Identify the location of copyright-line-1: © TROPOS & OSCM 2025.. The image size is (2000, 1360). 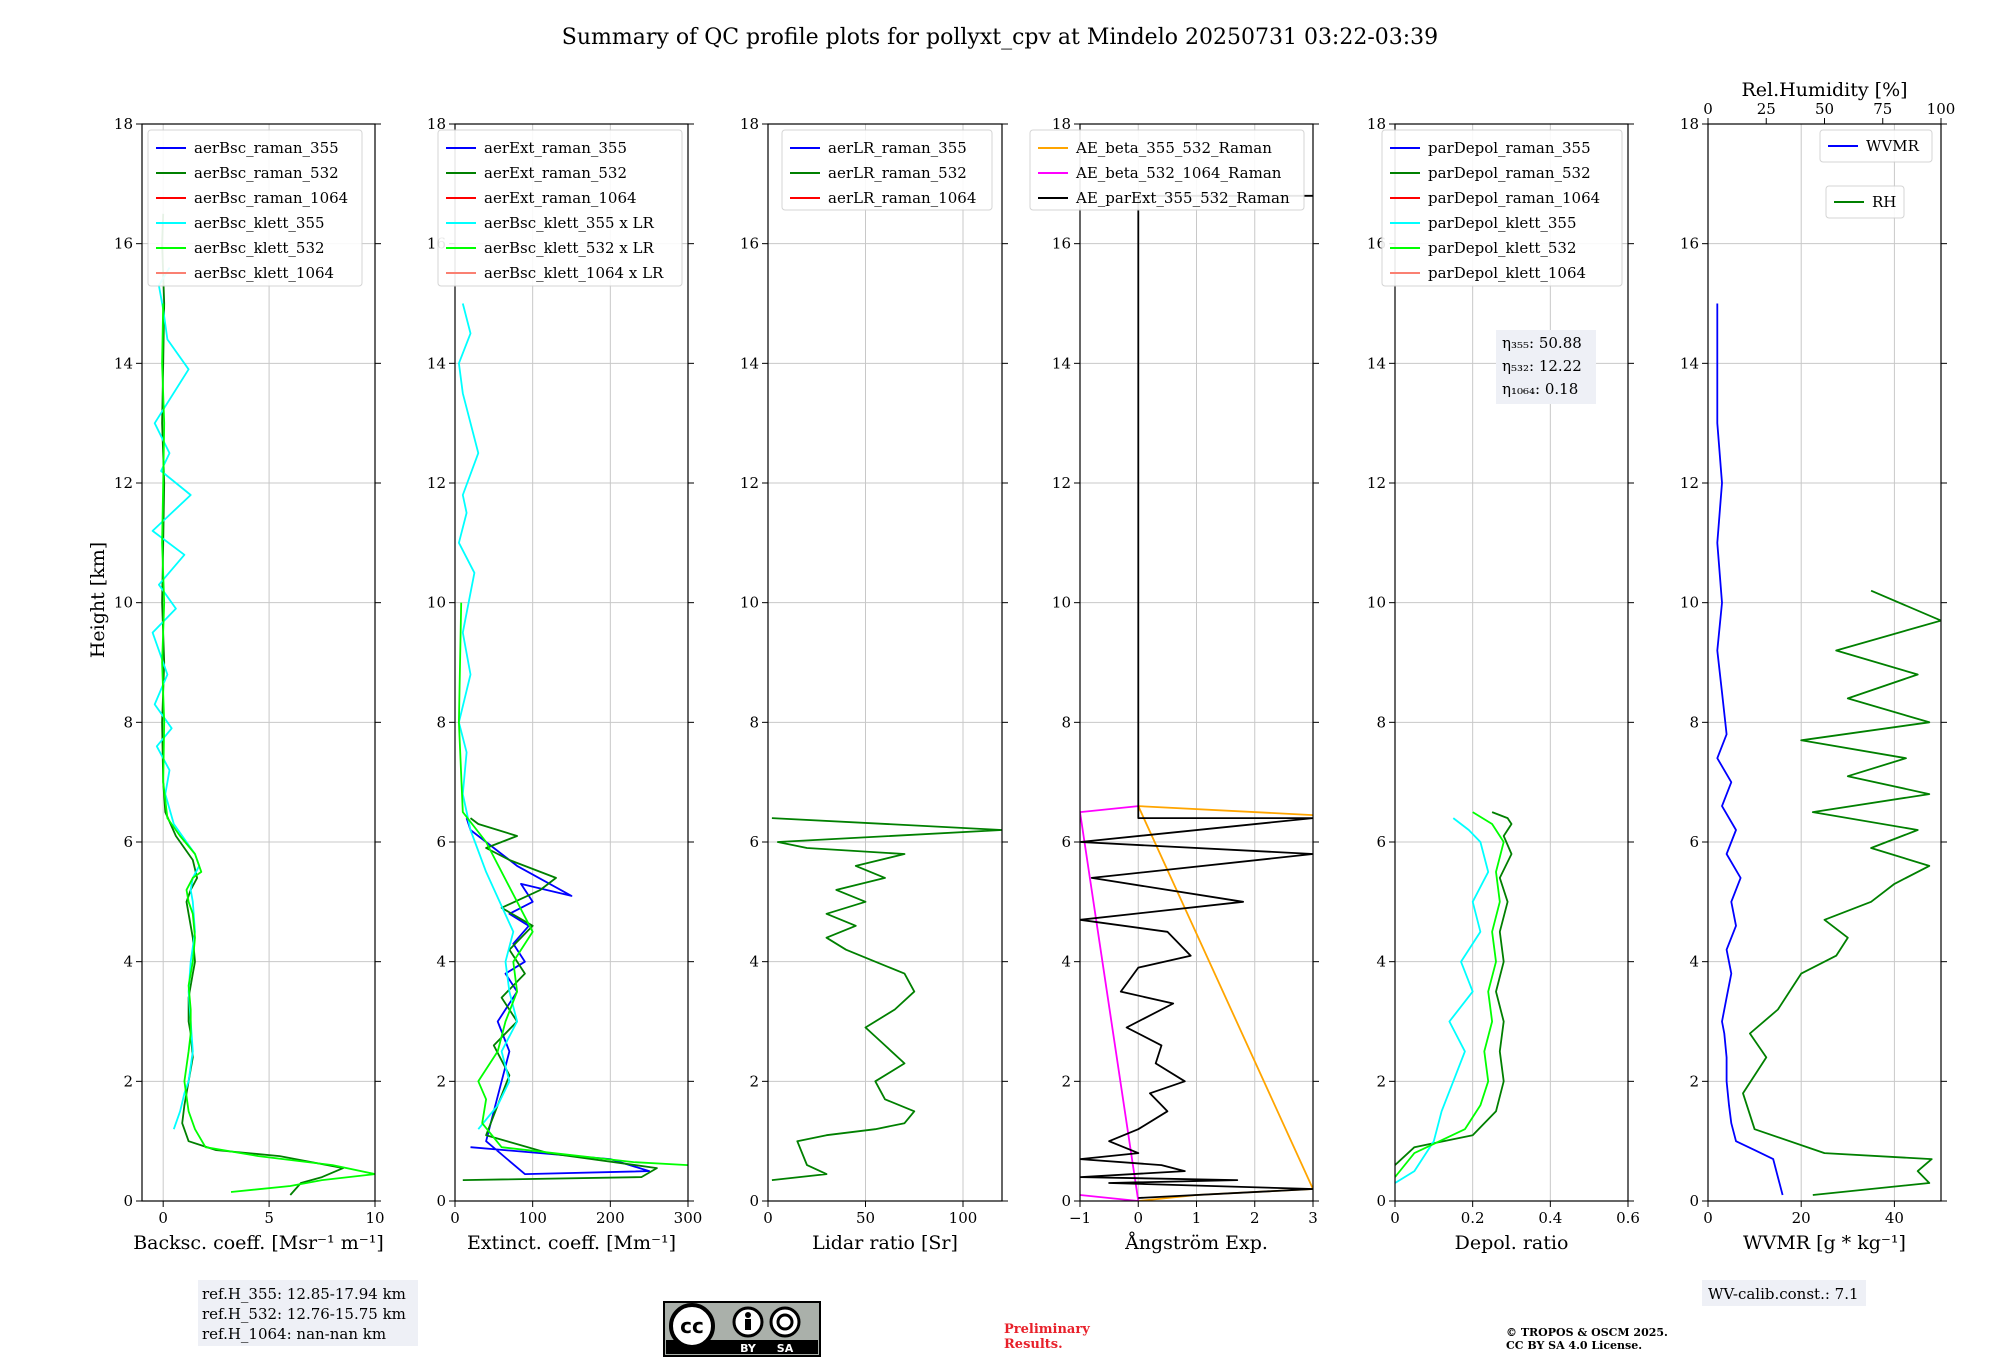
(1587, 1332).